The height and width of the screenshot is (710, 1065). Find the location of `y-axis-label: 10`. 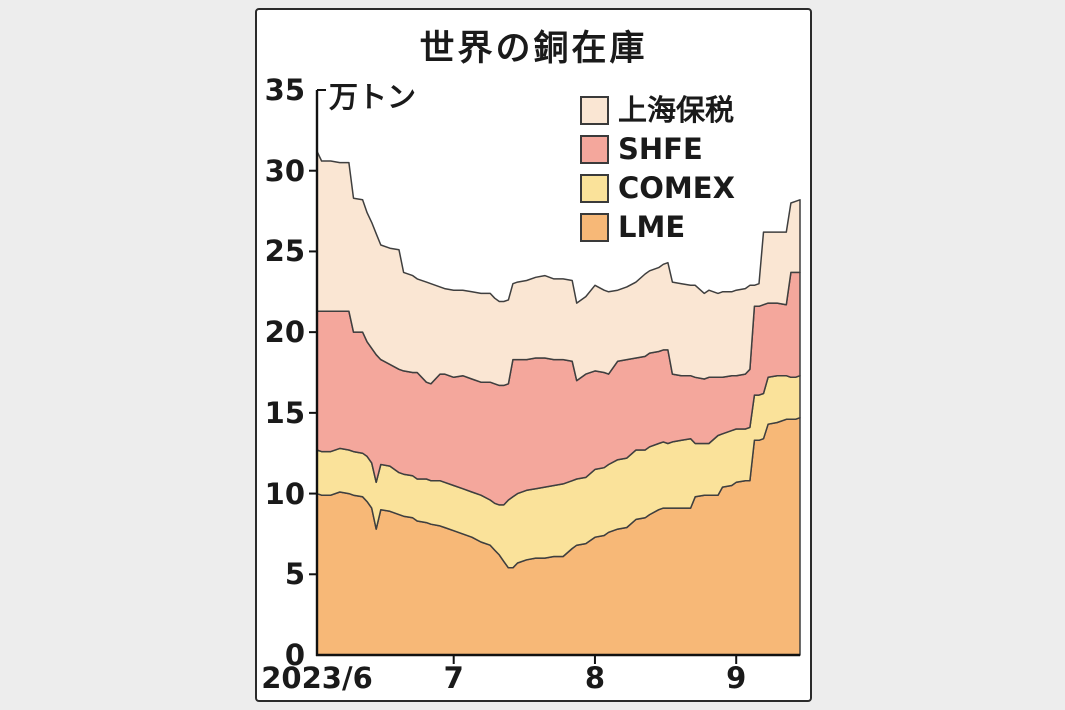

y-axis-label: 10 is located at coordinates (284, 493).